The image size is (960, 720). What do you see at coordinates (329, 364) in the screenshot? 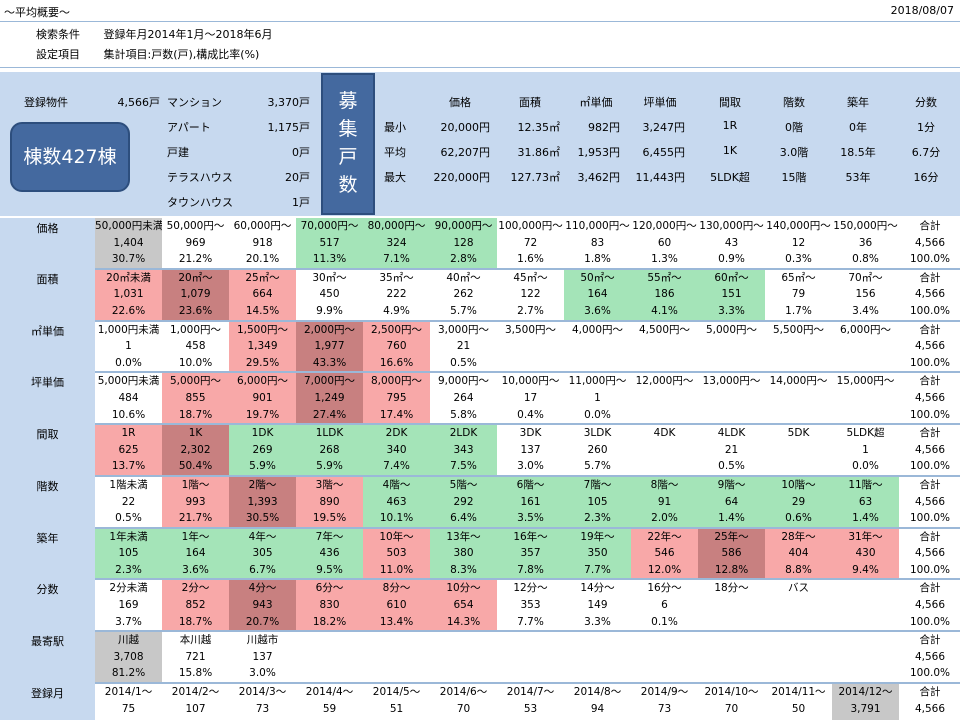
I see `bucket-percent: 43.3%` at bounding box center [329, 364].